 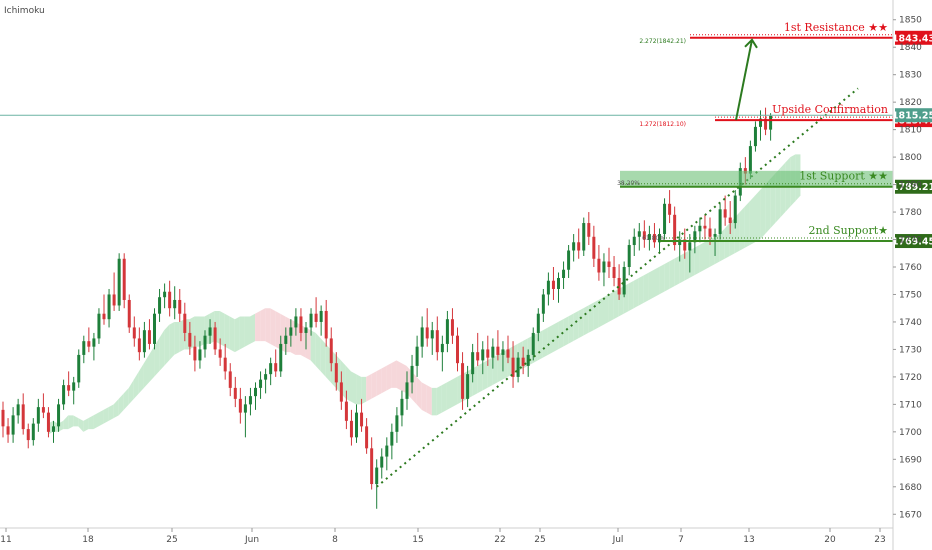 What do you see at coordinates (910, 213) in the screenshot?
I see `price-tick-label: 1780` at bounding box center [910, 213].